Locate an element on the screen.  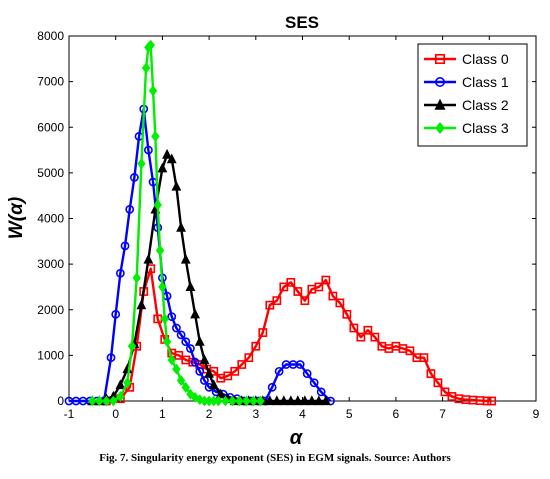
y-tick-label: 1000 is located at coordinates (50, 355).